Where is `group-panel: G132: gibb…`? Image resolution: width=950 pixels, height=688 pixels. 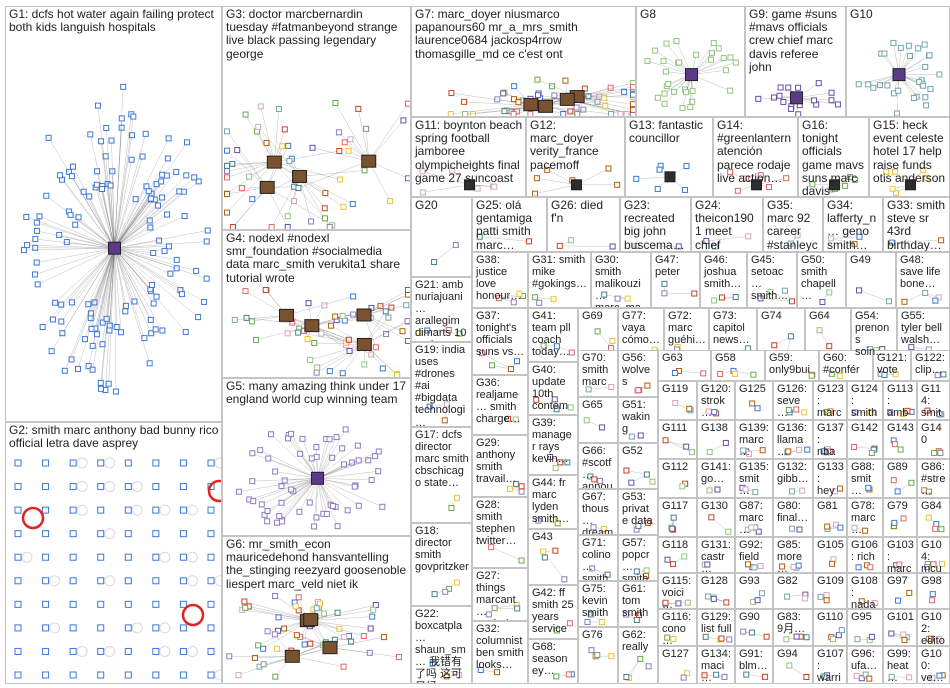
group-panel: G132: gibb… is located at coordinates (793, 478).